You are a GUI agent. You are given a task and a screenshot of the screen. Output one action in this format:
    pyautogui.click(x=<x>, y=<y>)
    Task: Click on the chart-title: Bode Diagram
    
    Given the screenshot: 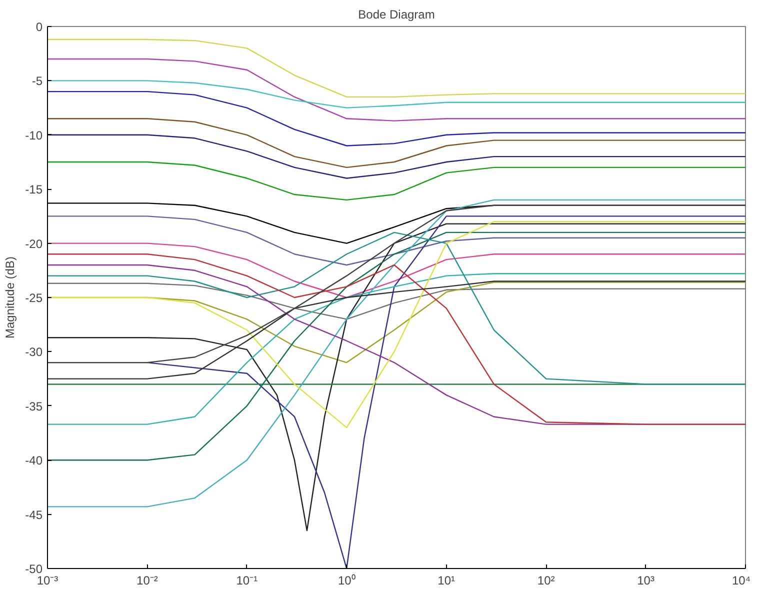 What is the action you would take?
    pyautogui.click(x=396, y=15)
    